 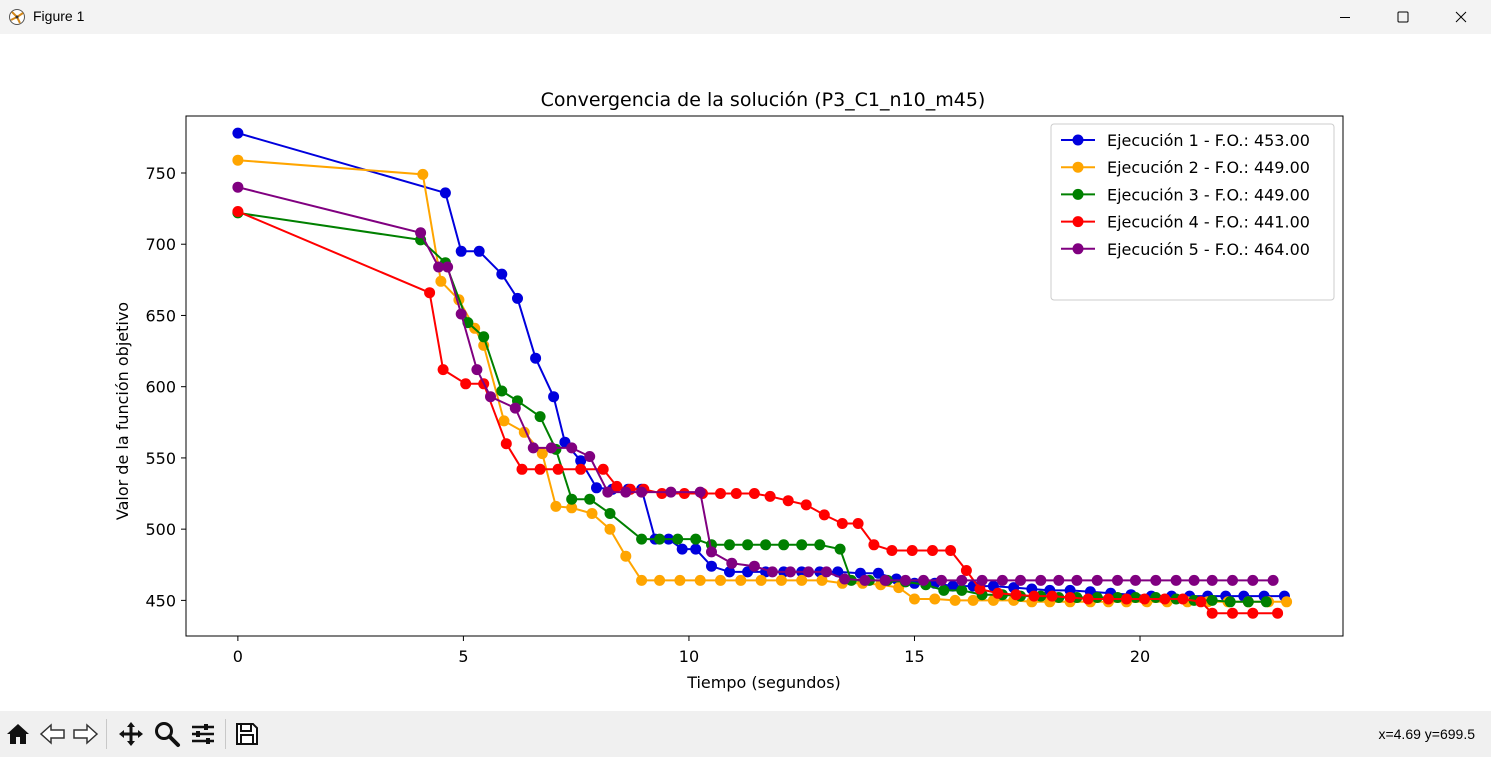 What do you see at coordinates (18, 734) in the screenshot?
I see `home-button` at bounding box center [18, 734].